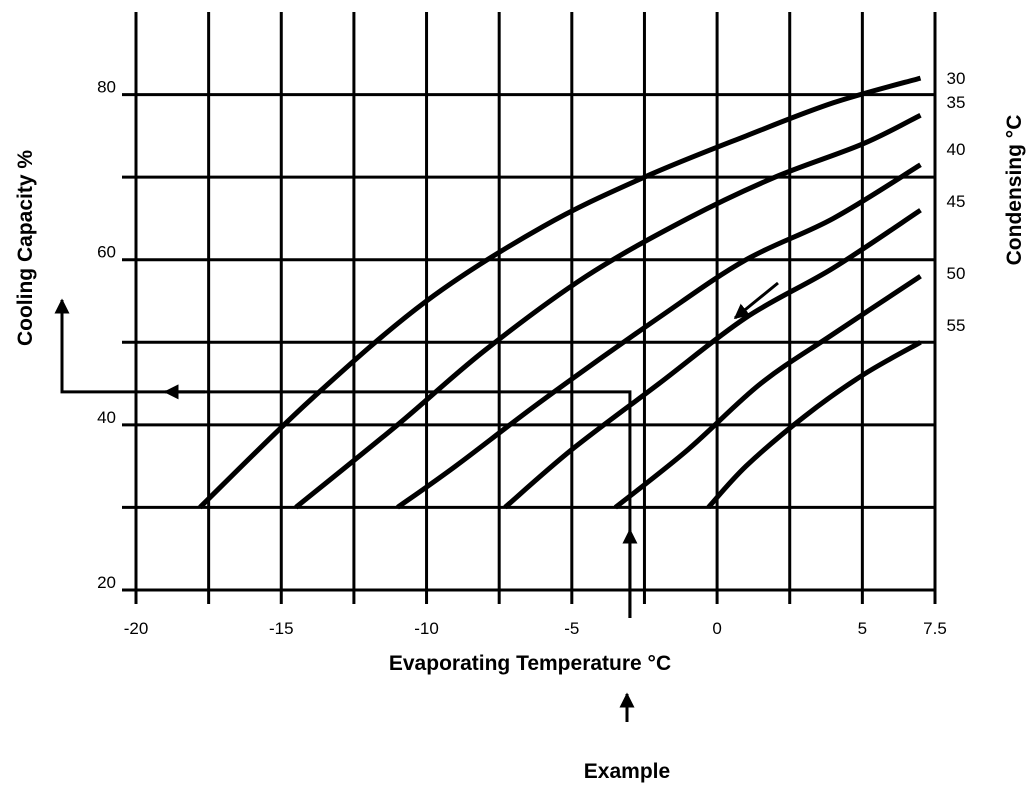 Image resolution: width=1031 pixels, height=785 pixels. I want to click on y-tick-label: 40, so click(106, 417).